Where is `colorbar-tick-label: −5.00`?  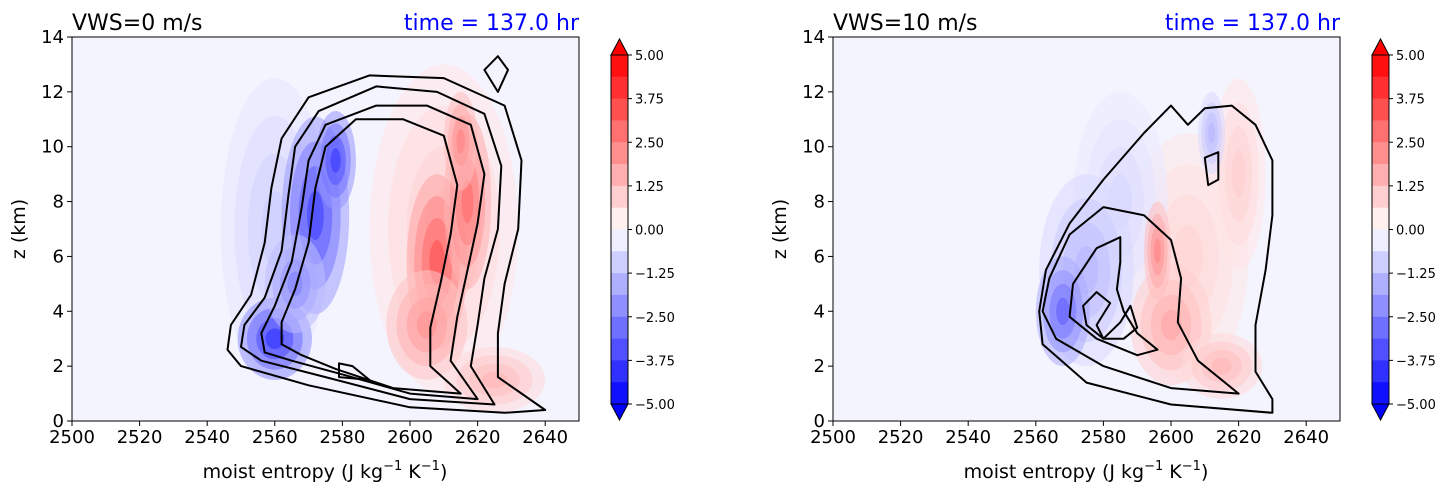 colorbar-tick-label: −5.00 is located at coordinates (655, 405).